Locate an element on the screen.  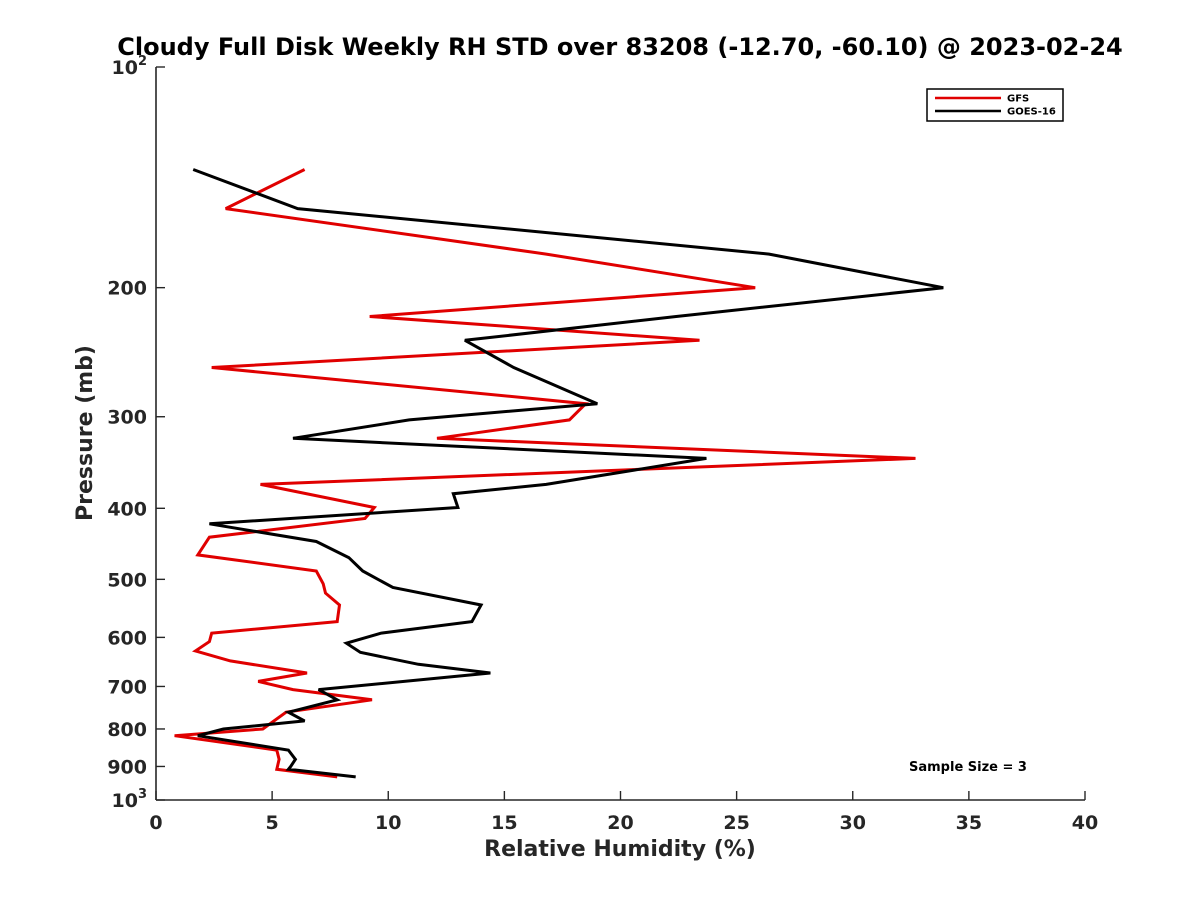
x-tick-label: 30 is located at coordinates (853, 823).